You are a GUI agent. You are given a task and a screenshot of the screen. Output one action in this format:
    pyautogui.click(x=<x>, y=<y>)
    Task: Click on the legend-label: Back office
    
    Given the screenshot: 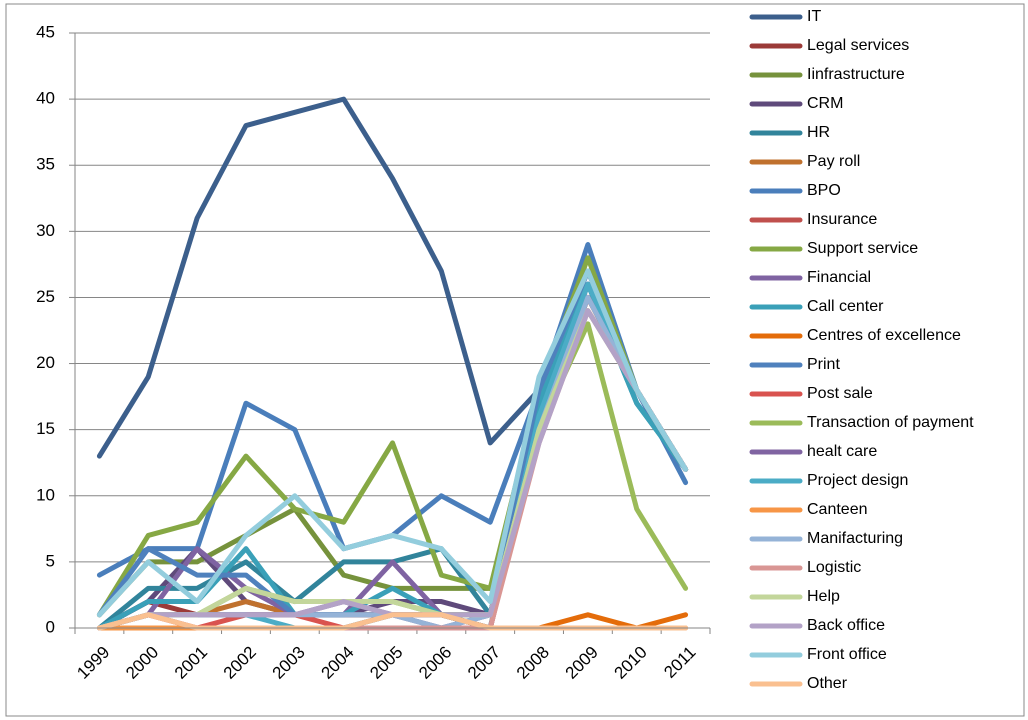 What is the action you would take?
    pyautogui.click(x=846, y=625)
    